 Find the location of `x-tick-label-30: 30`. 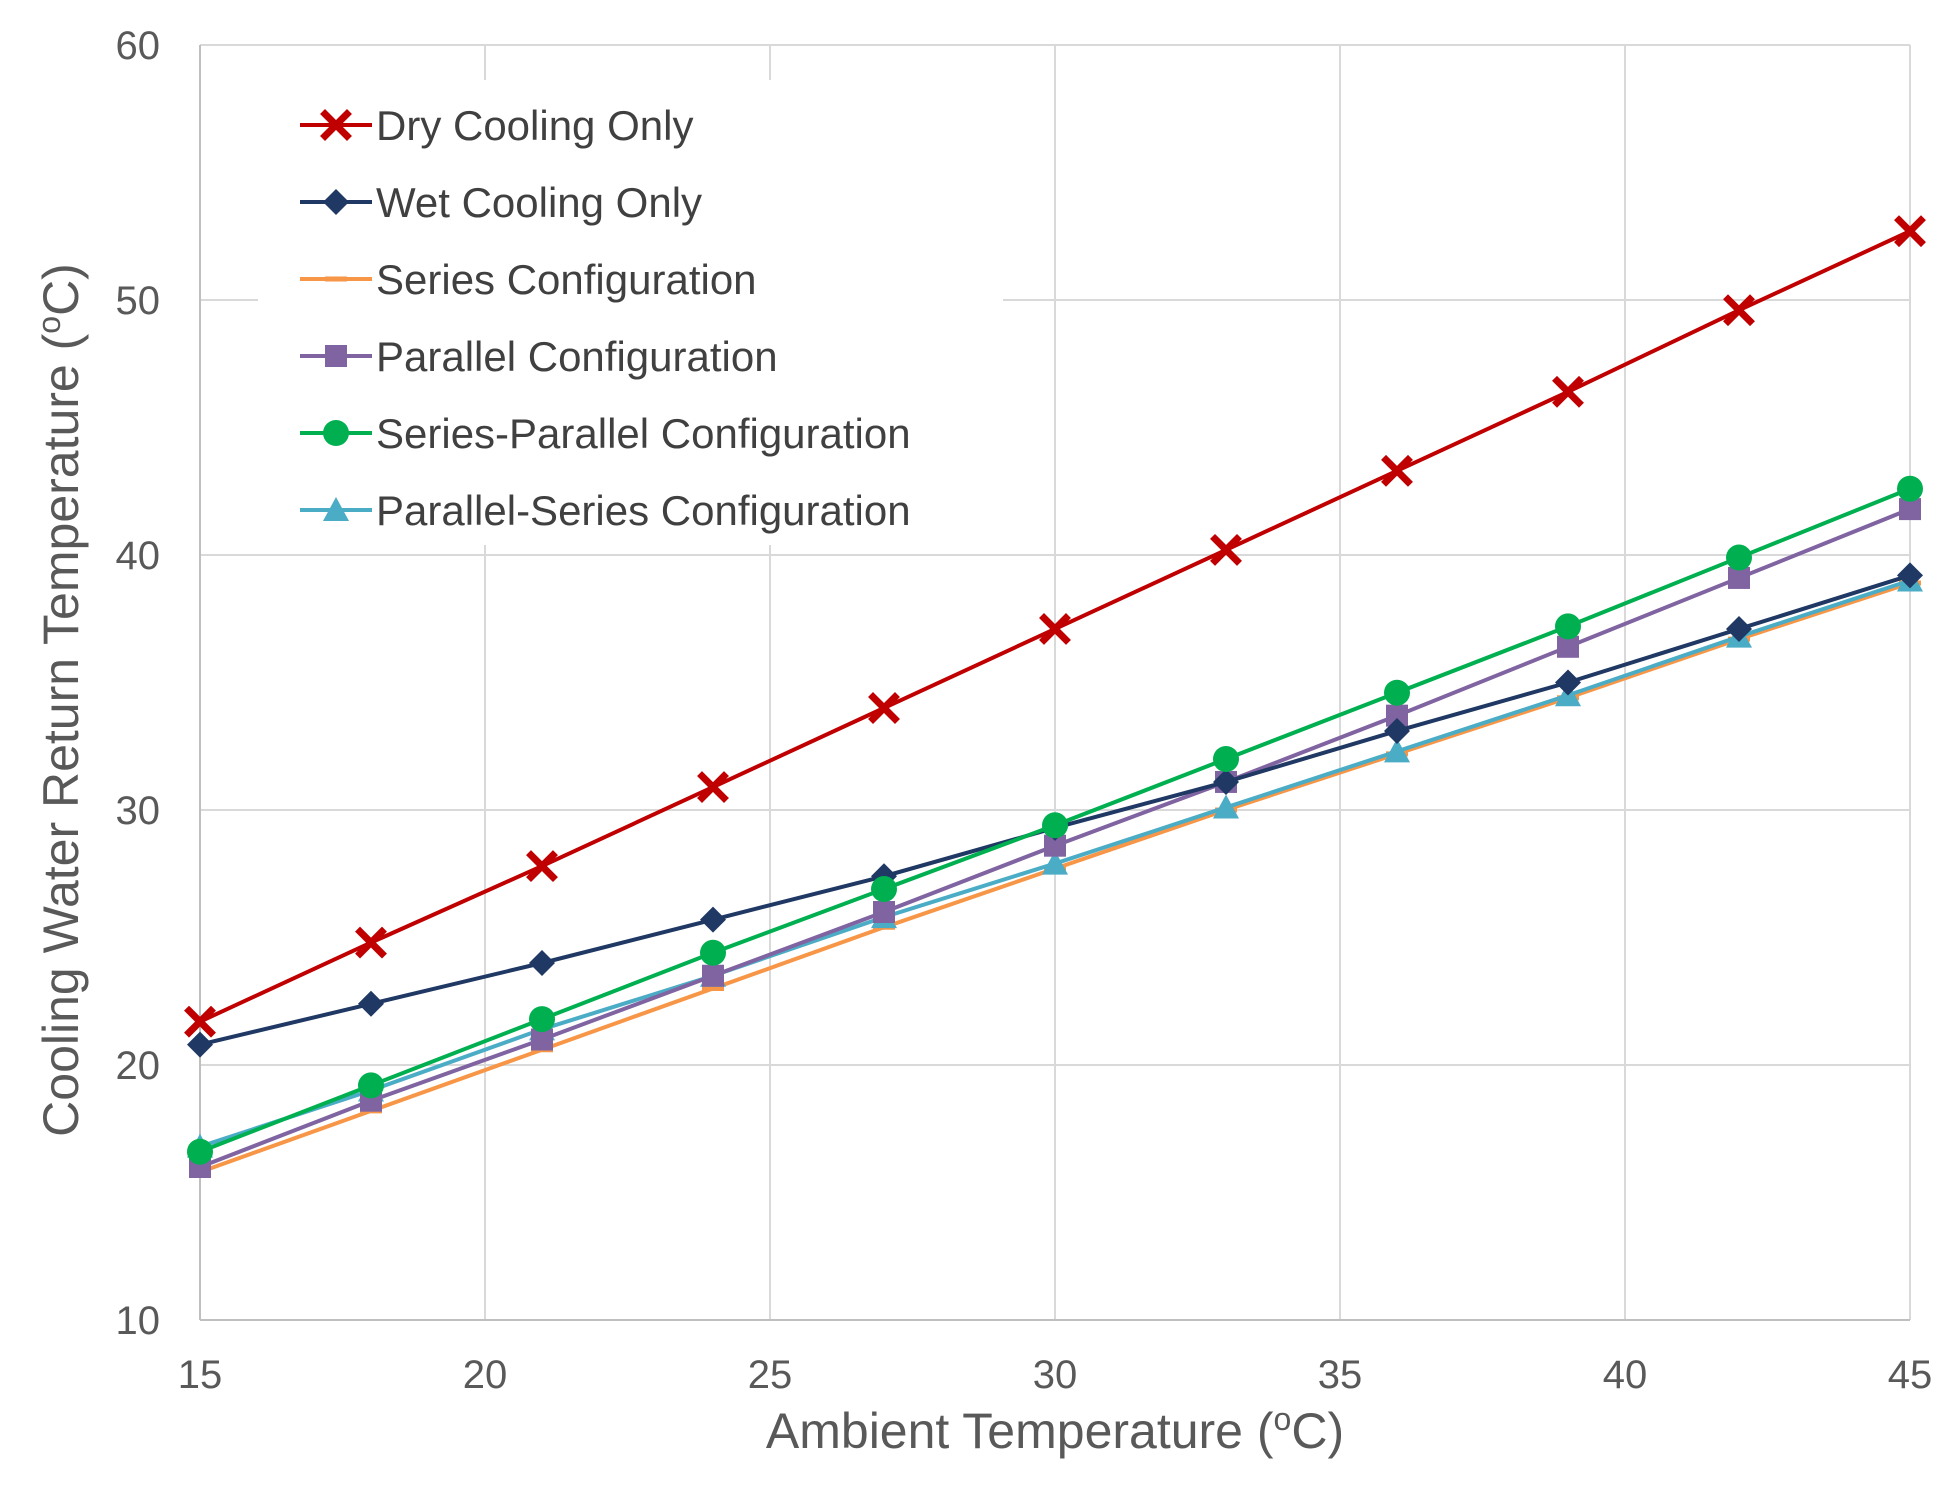

x-tick-label-30: 30 is located at coordinates (1055, 1375).